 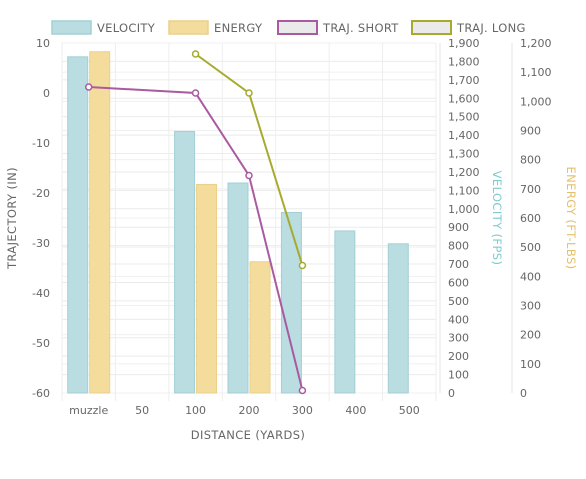 I want to click on legend-item-energy: ENERGY, so click(x=215, y=27).